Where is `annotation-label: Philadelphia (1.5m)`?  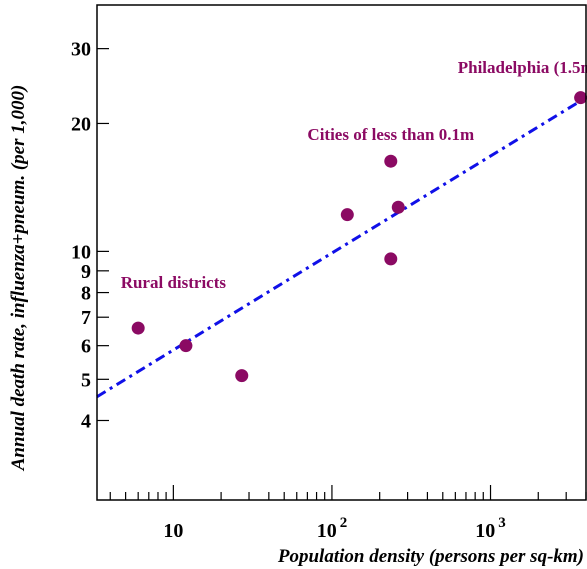
annotation-label: Philadelphia (1.5m) is located at coordinates (522, 67).